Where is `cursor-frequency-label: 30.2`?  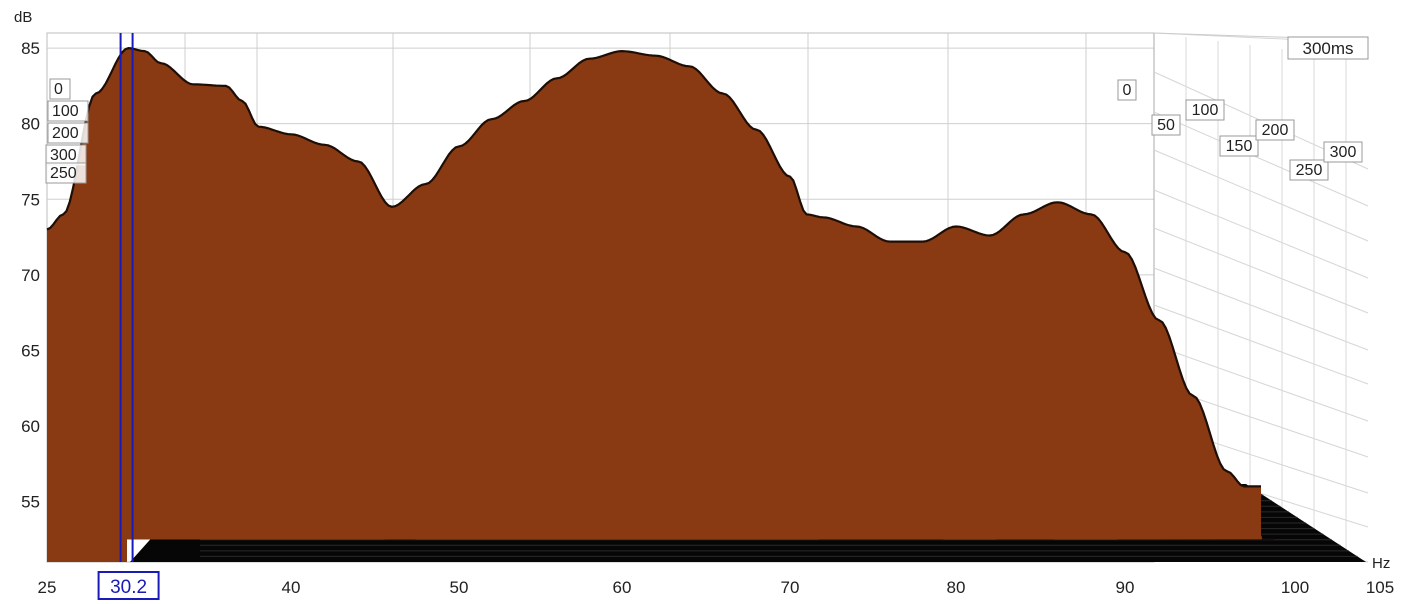
cursor-frequency-label: 30.2 is located at coordinates (128, 585).